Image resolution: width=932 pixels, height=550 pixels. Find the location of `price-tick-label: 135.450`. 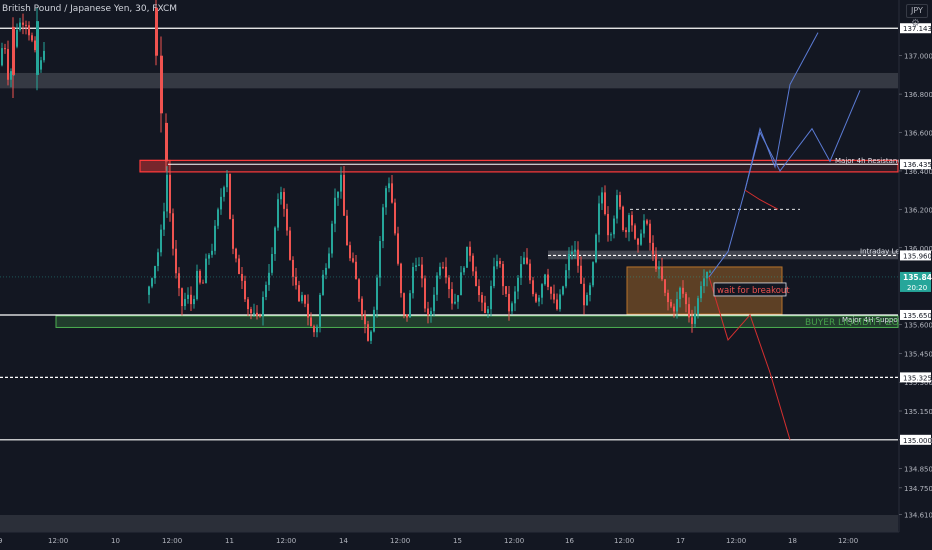

price-tick-label: 135.450 is located at coordinates (918, 354).